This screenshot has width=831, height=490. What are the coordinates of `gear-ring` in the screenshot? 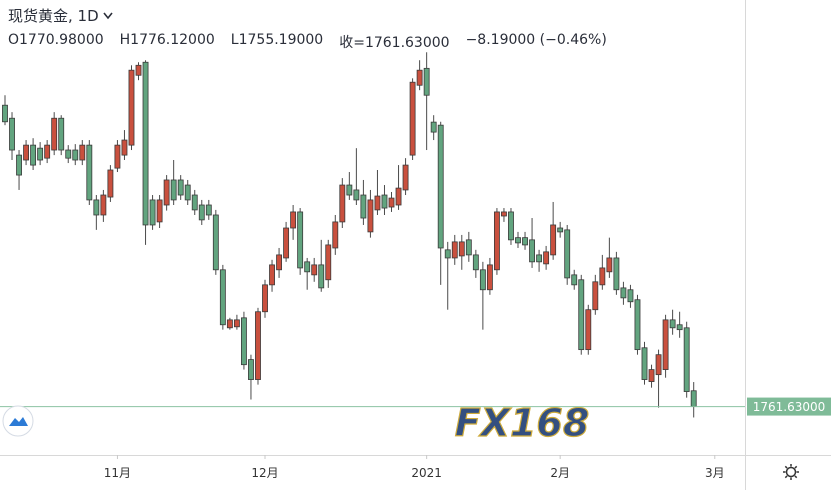 It's located at (791, 472).